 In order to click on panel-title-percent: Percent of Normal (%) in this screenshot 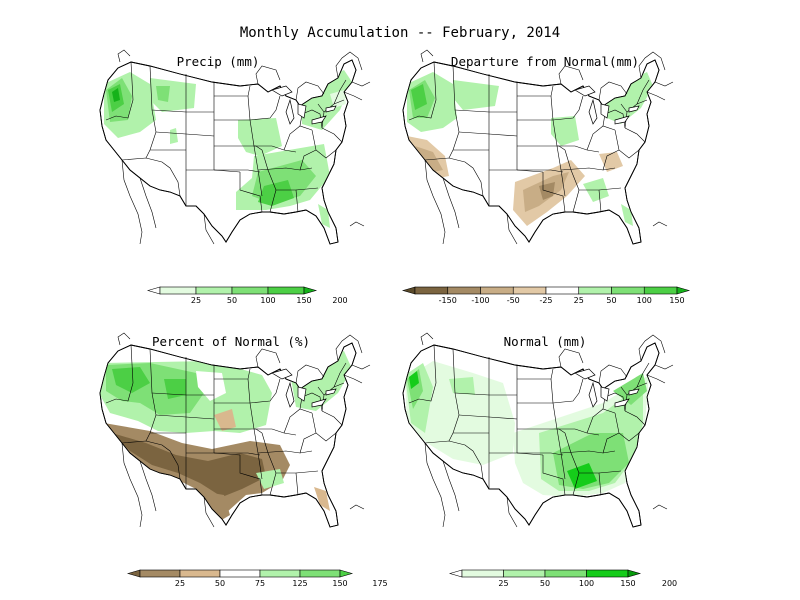, I will do `click(231, 341)`.